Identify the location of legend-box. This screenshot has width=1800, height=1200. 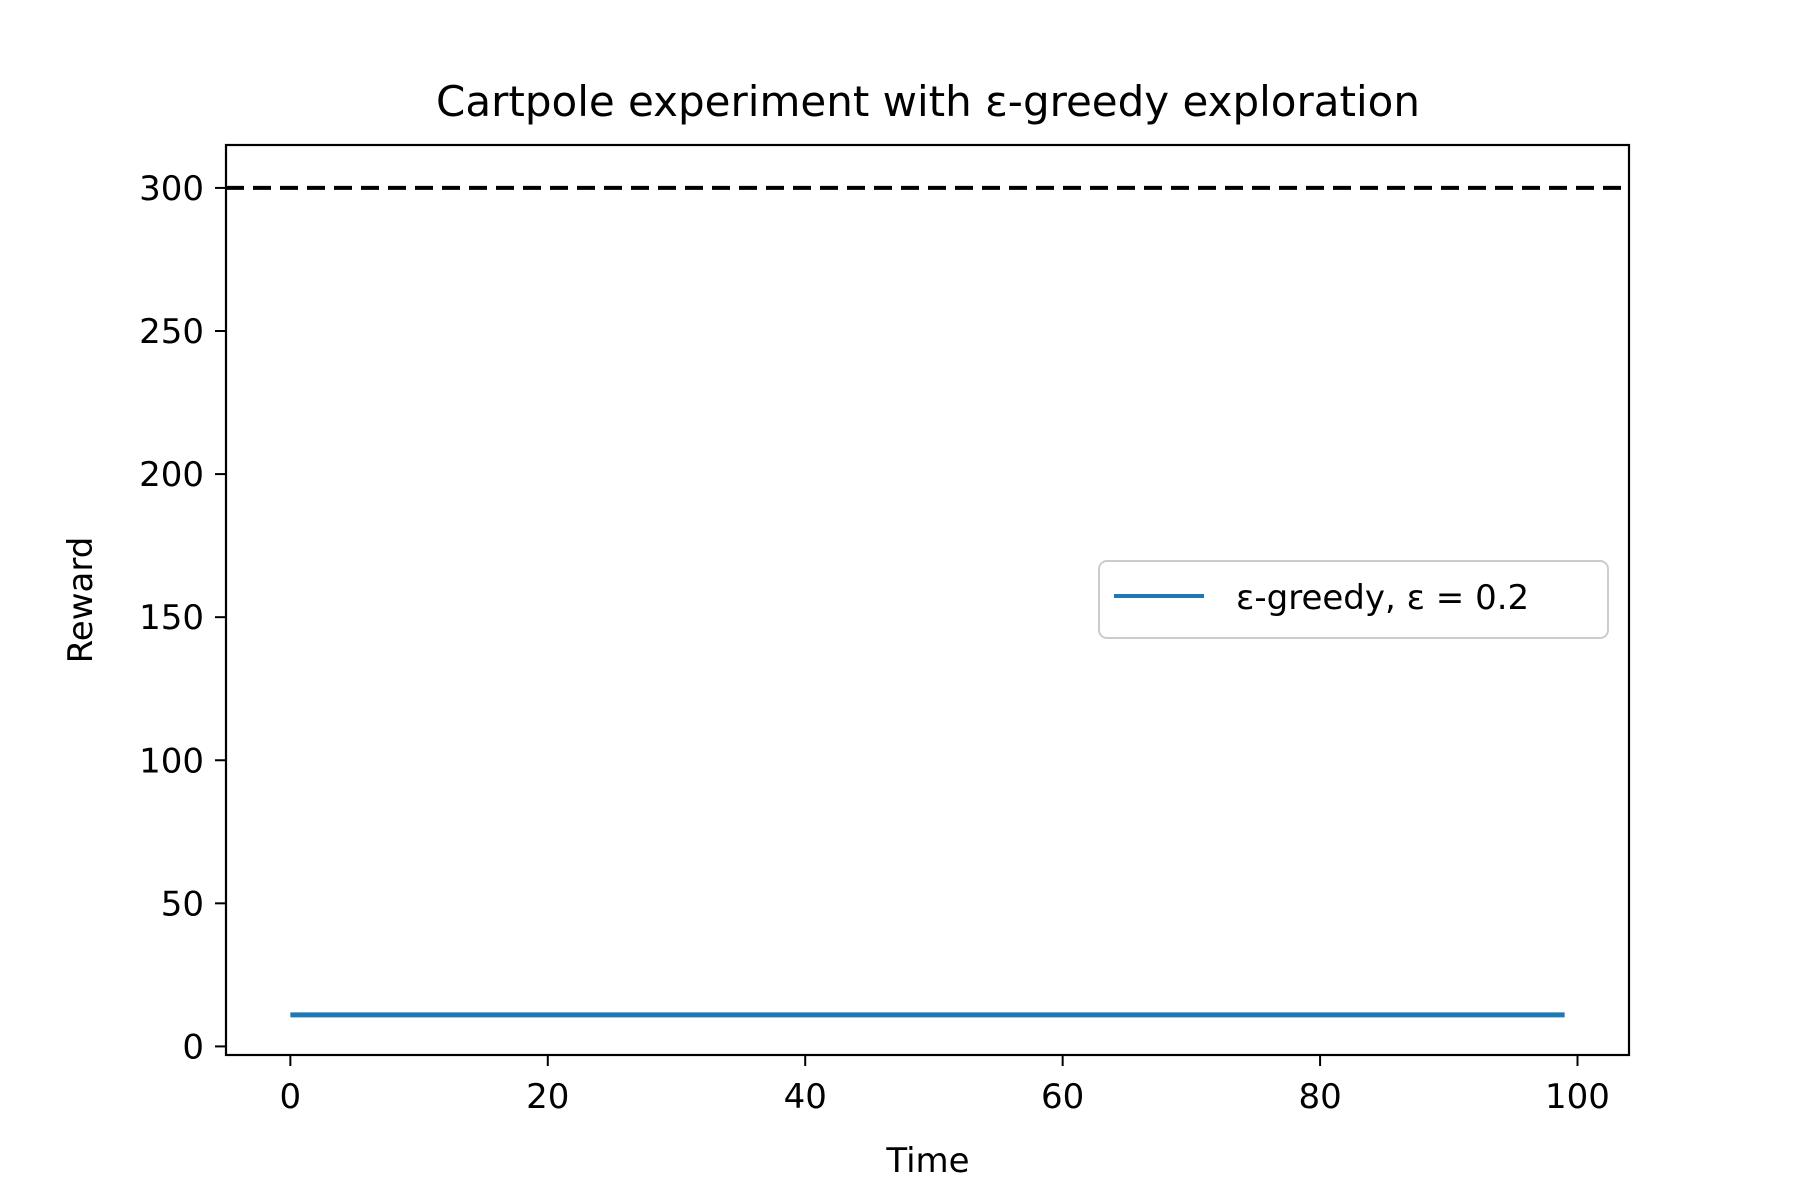
(1353, 599).